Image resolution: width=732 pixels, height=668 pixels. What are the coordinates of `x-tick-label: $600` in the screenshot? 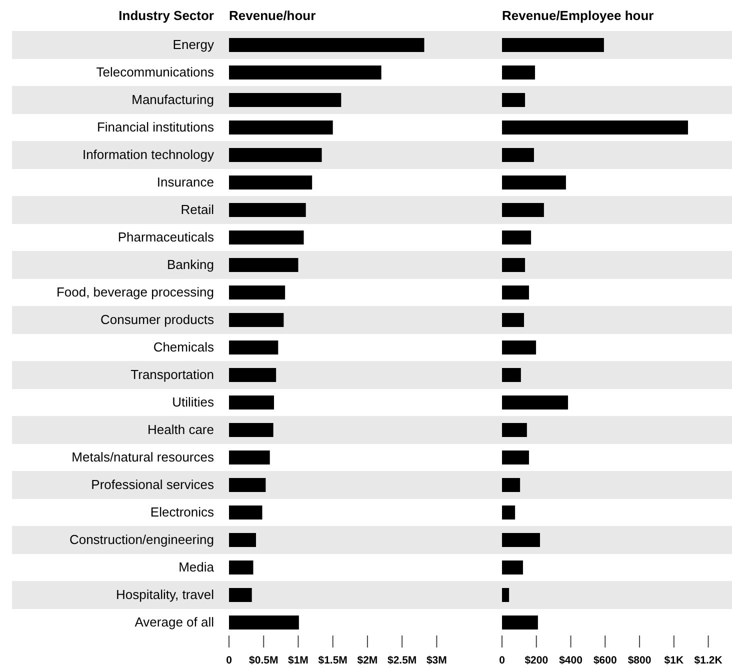 It's located at (605, 660).